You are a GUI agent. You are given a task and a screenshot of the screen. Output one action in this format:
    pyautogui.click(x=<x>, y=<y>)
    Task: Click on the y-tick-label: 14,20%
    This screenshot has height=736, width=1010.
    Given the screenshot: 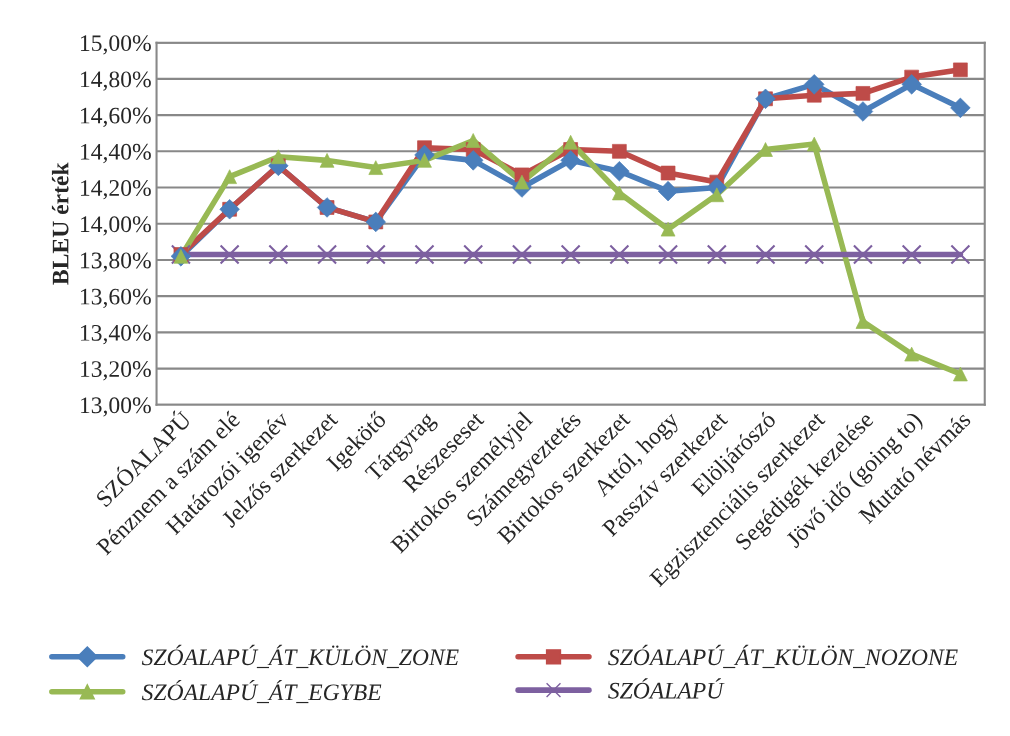 What is the action you would take?
    pyautogui.click(x=115, y=190)
    